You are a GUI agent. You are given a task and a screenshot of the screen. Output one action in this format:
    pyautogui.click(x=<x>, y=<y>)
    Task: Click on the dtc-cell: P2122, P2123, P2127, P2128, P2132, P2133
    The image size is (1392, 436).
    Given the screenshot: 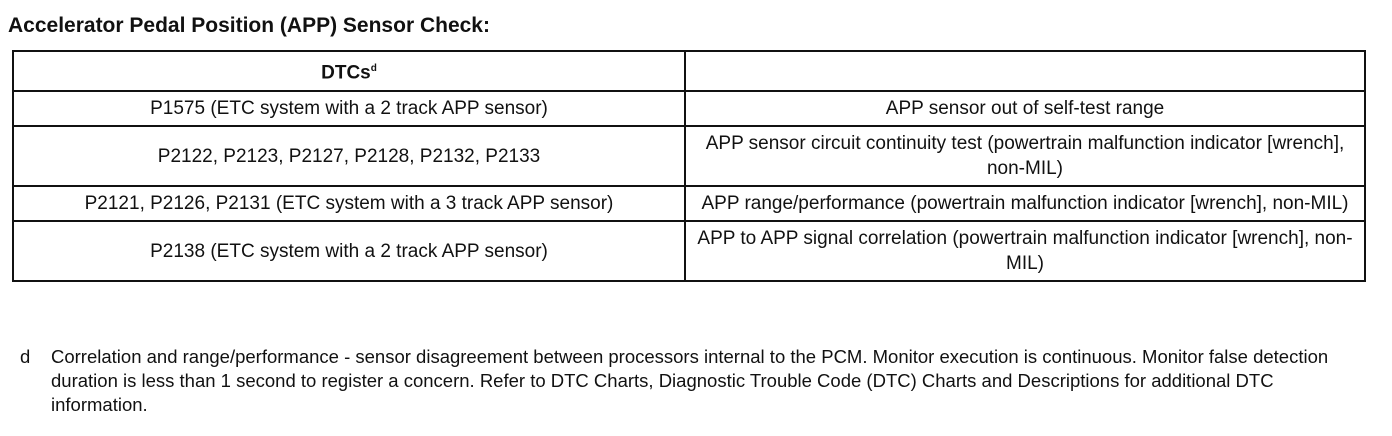 What is the action you would take?
    pyautogui.click(x=349, y=156)
    